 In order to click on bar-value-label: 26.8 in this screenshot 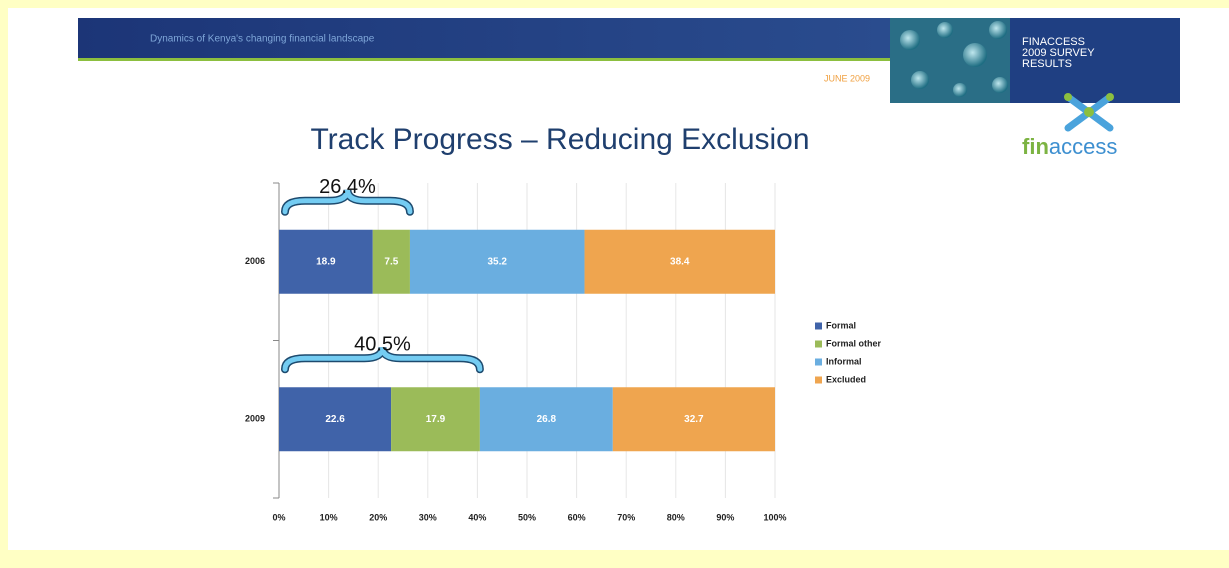, I will do `click(547, 419)`.